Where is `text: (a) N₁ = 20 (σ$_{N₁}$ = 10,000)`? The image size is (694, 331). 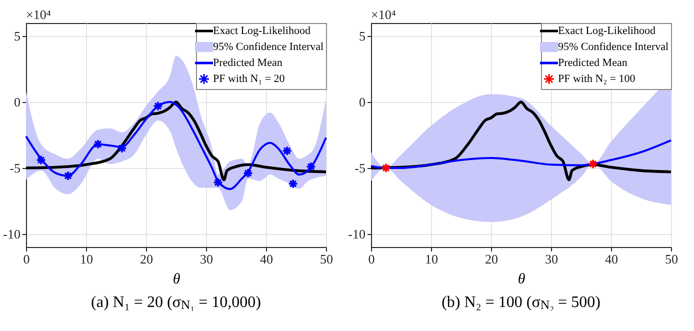
text: (a) N₁ = 20 (σ$_{N₁}$ = 10,000) is located at coordinates (176, 303).